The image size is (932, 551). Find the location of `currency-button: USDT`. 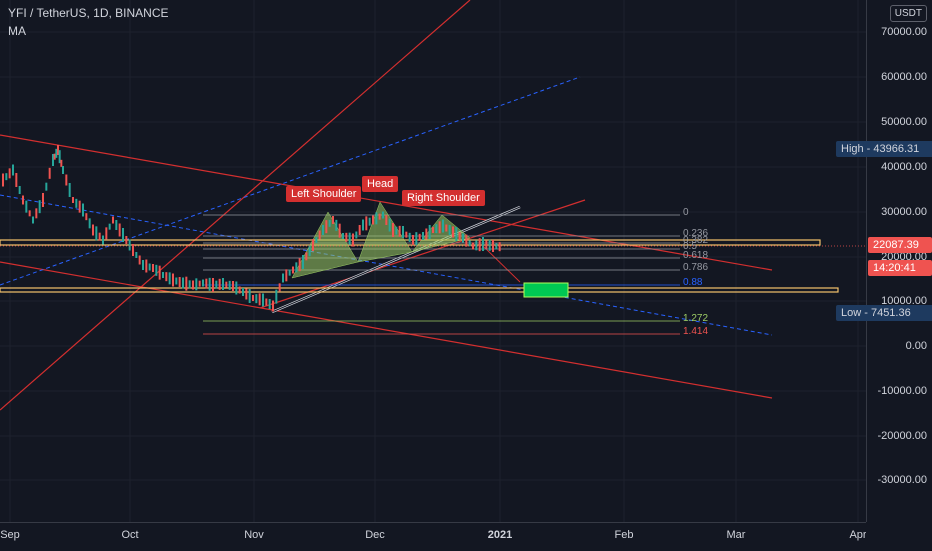

currency-button: USDT is located at coordinates (908, 13).